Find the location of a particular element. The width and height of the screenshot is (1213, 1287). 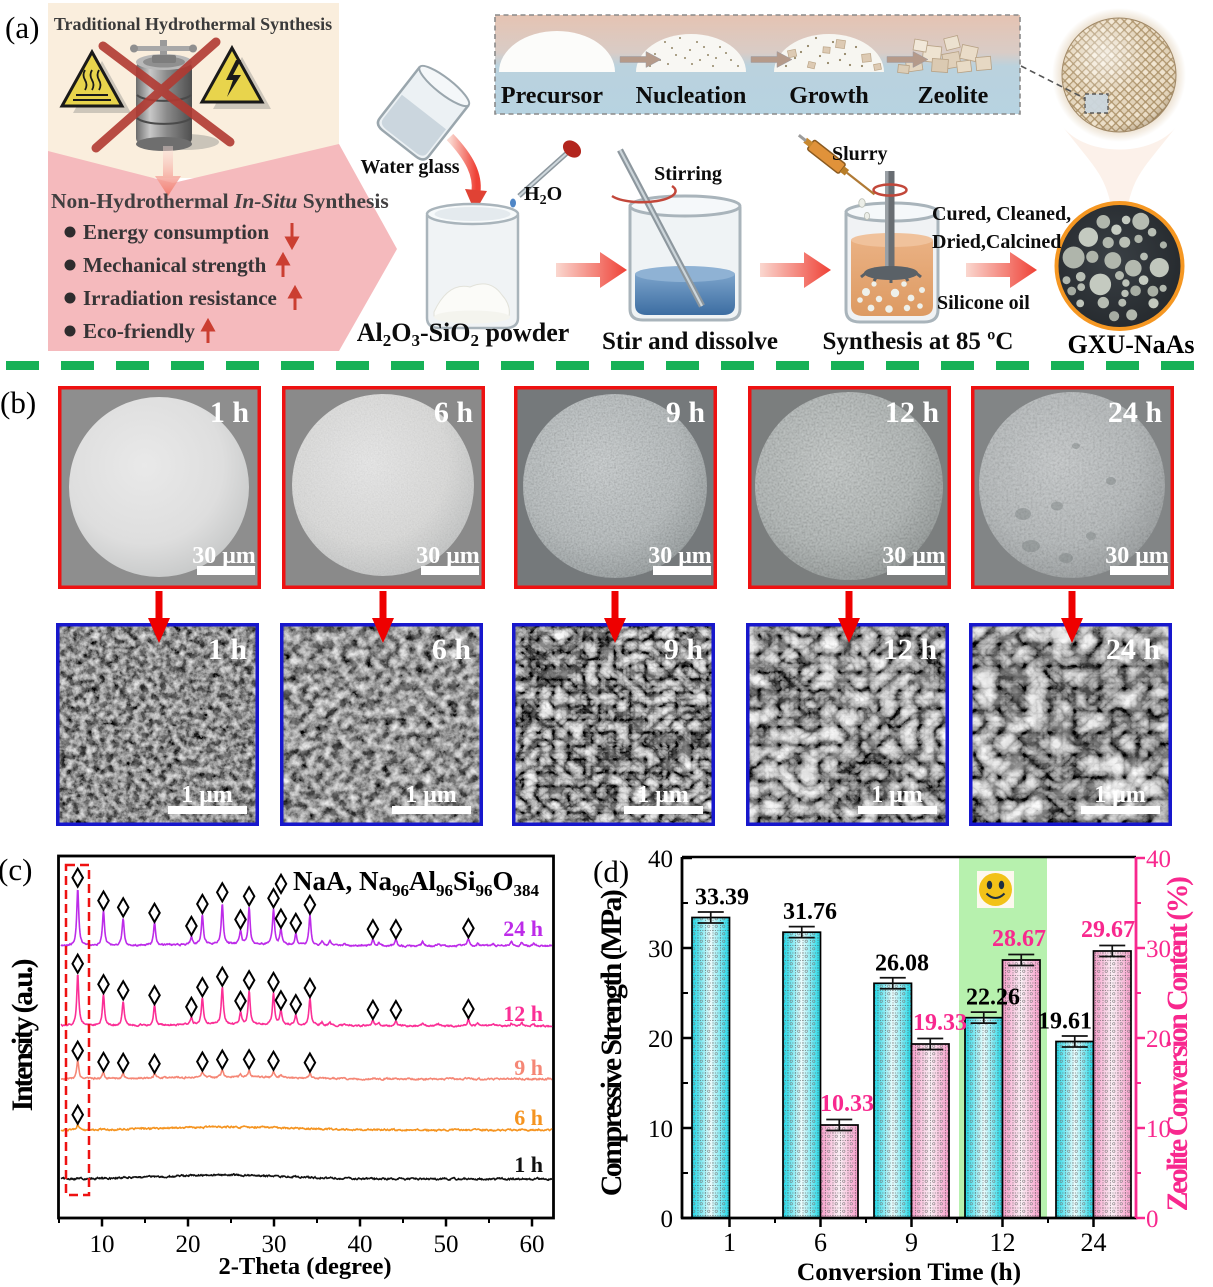

svg-text: 26.08 is located at coordinates (902, 963).